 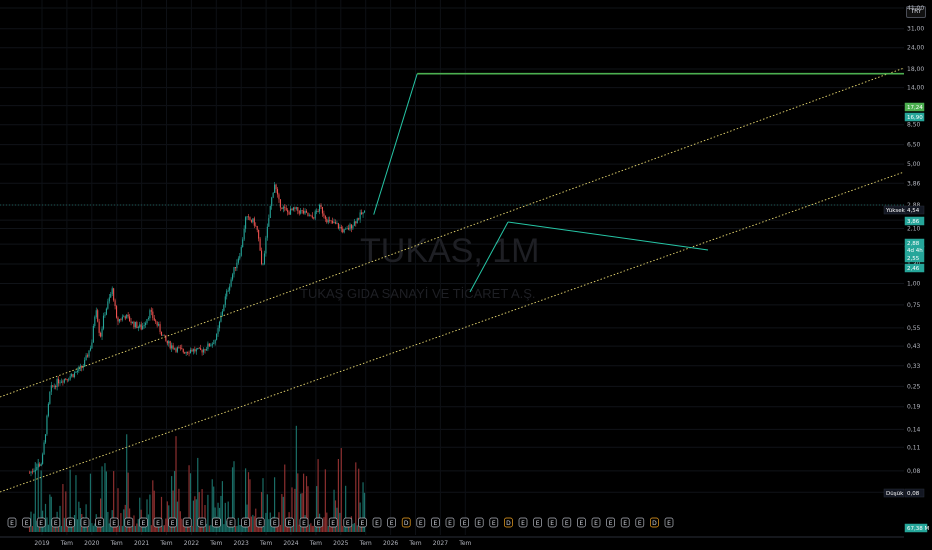 What do you see at coordinates (914, 183) in the screenshot?
I see `price-axis-label: 3,86` at bounding box center [914, 183].